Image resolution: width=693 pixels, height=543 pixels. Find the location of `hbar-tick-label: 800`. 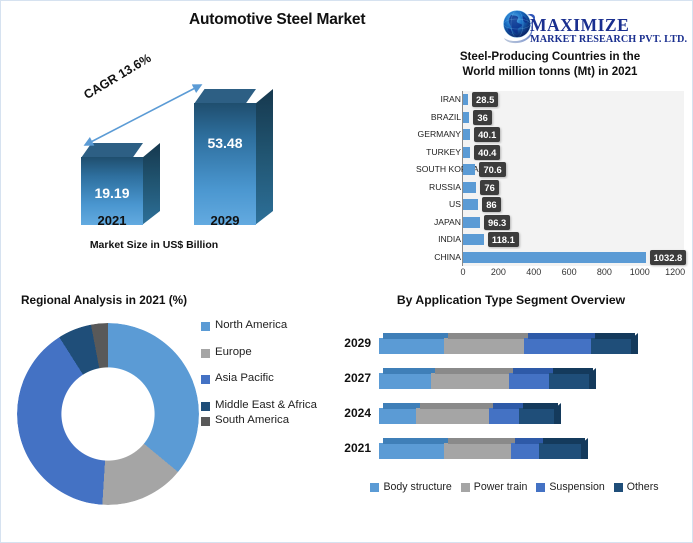

hbar-tick-label: 800 is located at coordinates (604, 272).